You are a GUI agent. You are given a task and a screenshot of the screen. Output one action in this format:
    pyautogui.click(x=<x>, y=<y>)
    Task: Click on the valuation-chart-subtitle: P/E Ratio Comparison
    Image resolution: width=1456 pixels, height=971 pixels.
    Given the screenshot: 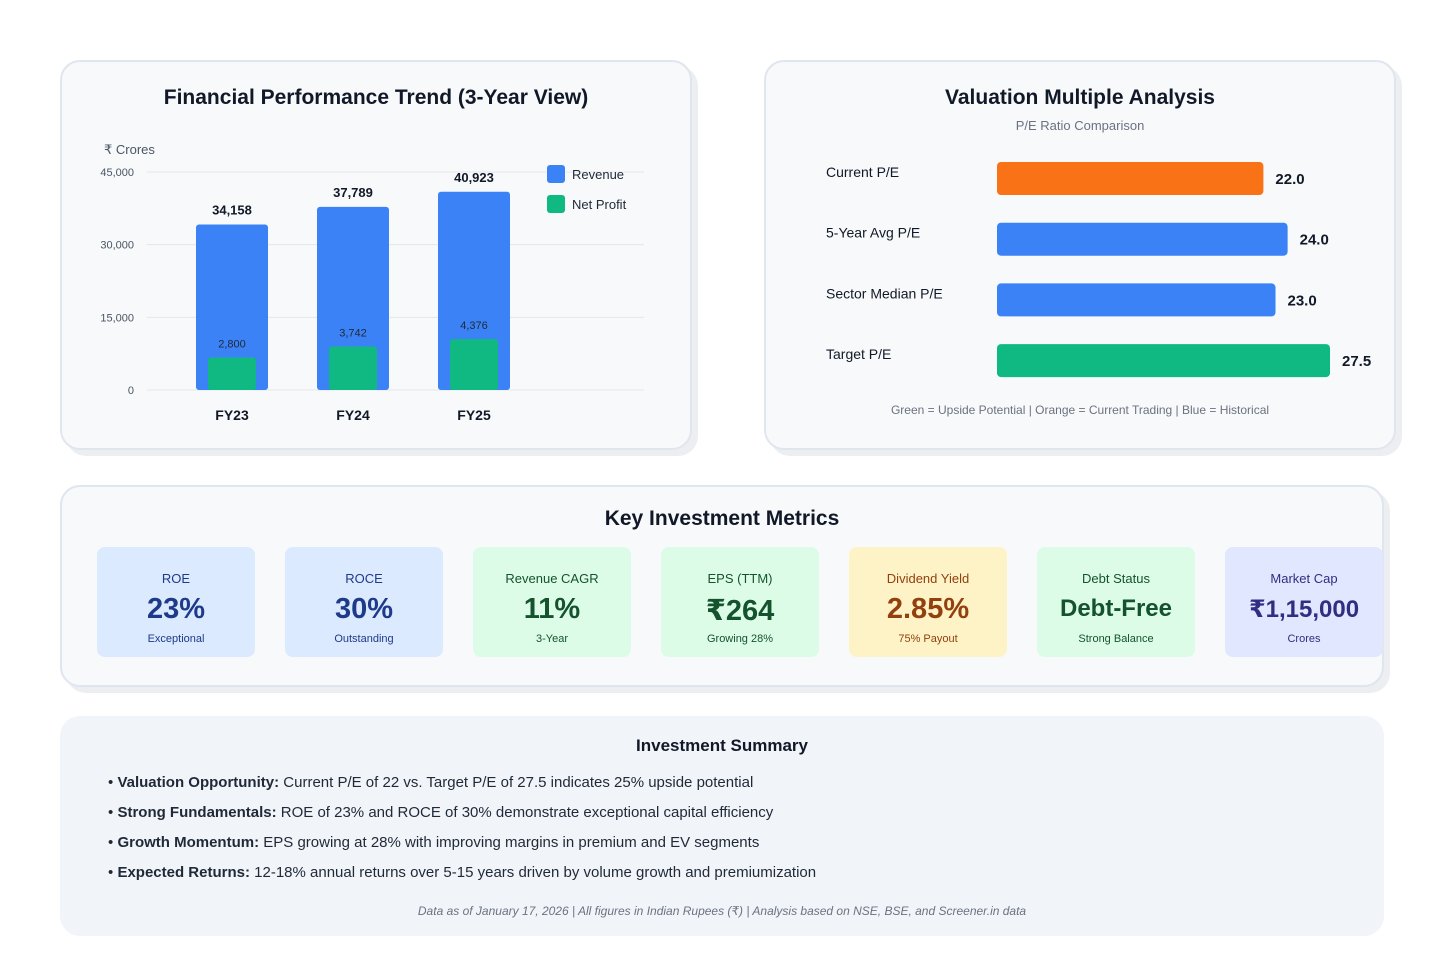 What is the action you would take?
    pyautogui.click(x=1080, y=125)
    